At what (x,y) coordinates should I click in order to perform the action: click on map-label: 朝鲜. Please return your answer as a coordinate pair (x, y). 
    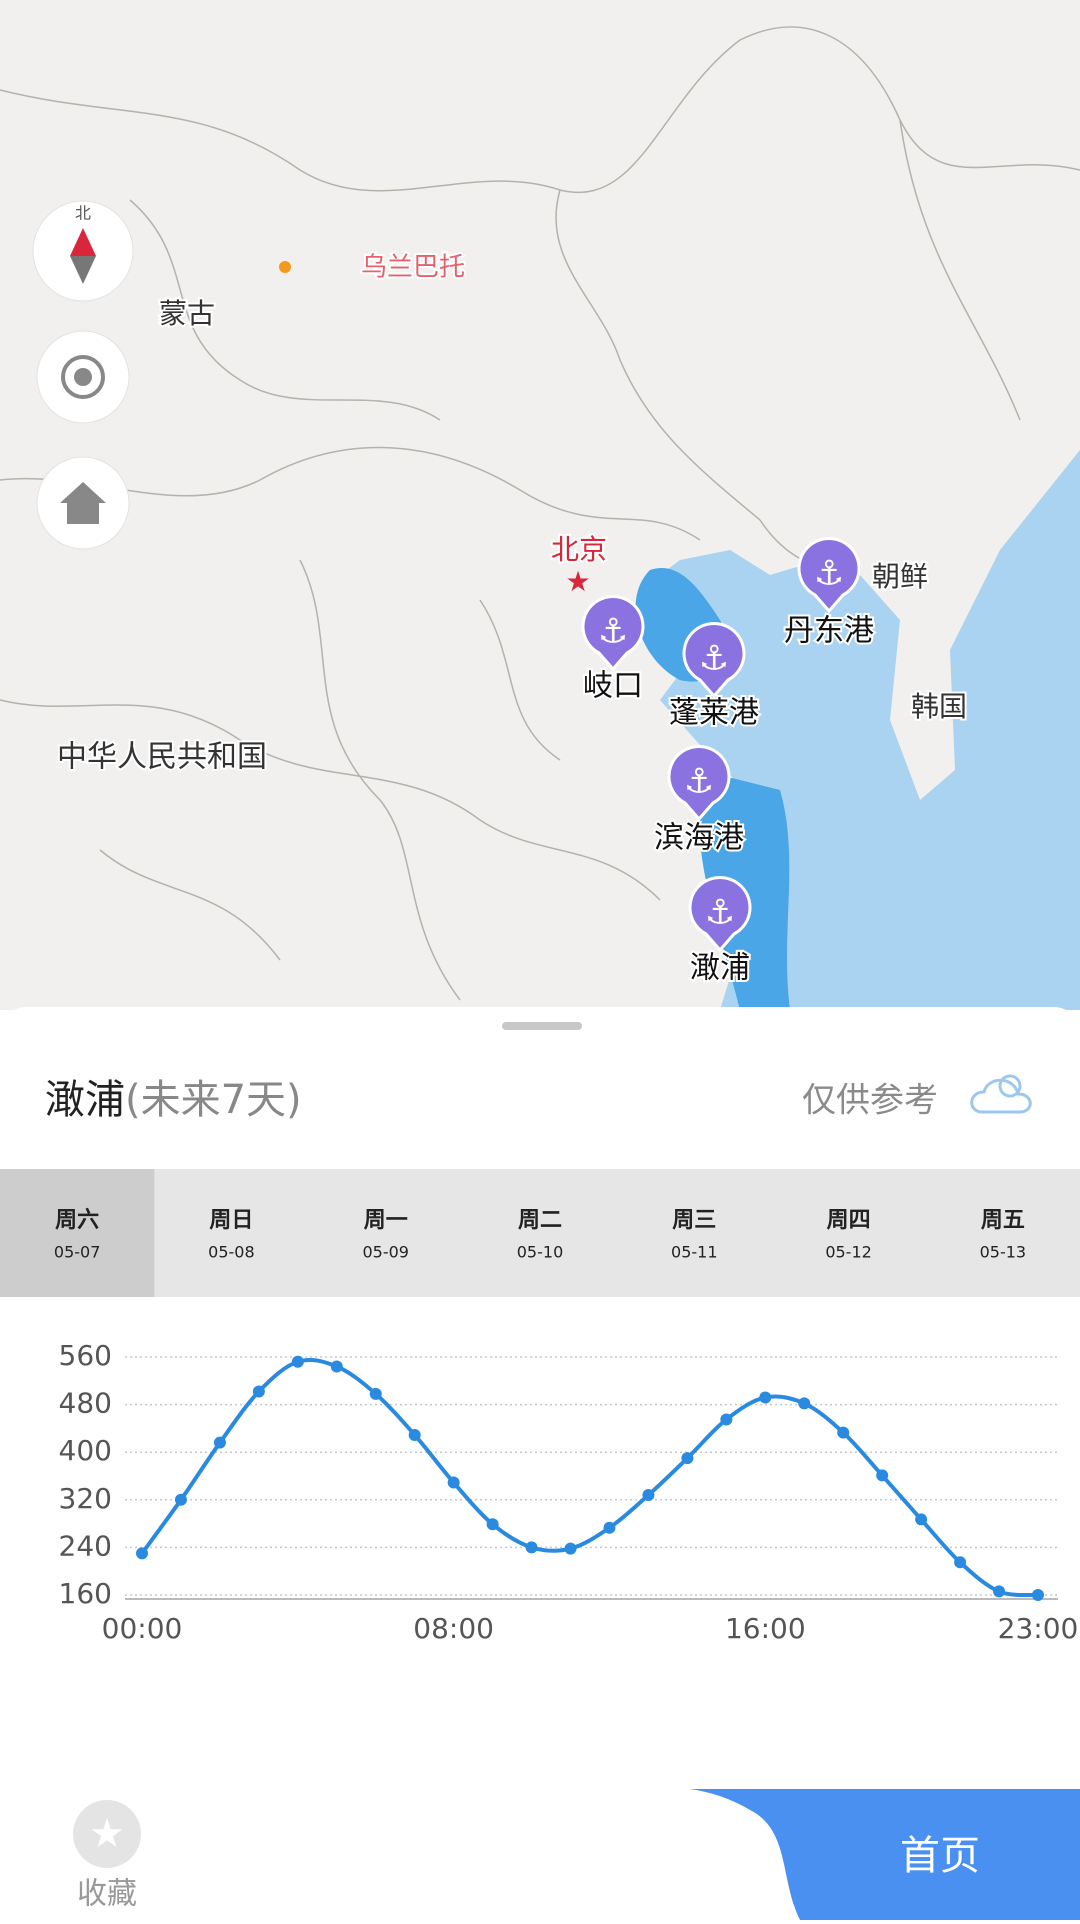
    Looking at the image, I should click on (900, 576).